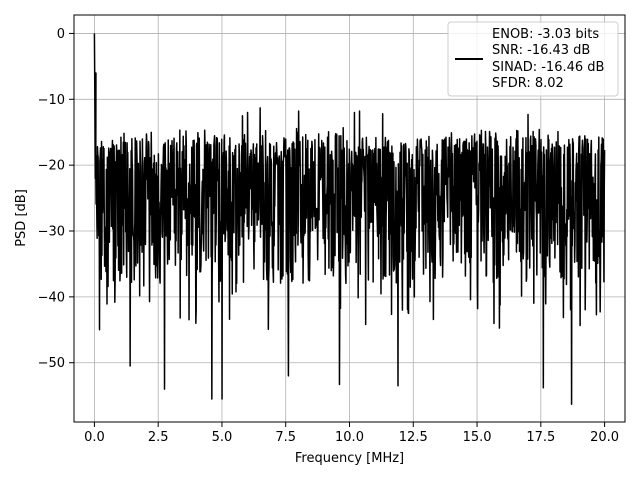 This screenshot has width=640, height=480. Describe the element at coordinates (477, 437) in the screenshot. I see `x-tick-label: 15.0` at that location.